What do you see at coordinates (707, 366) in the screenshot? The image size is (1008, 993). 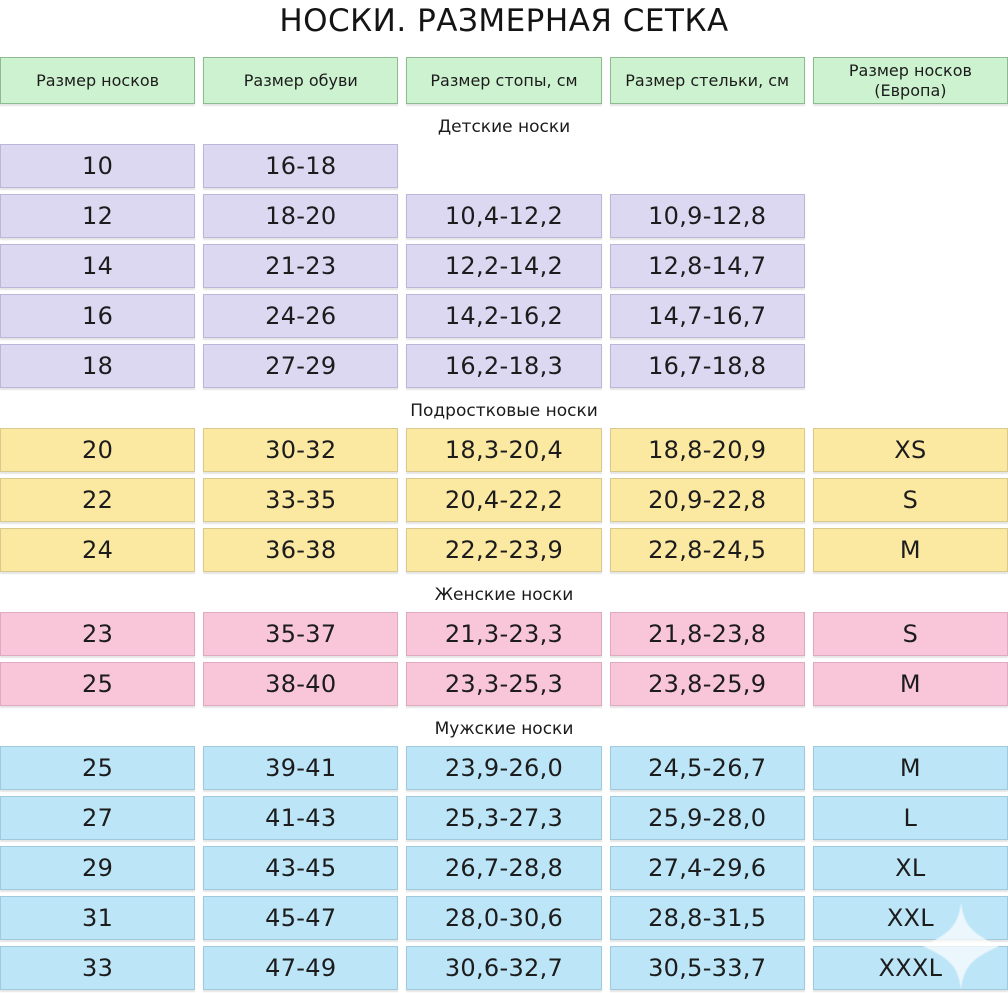 I see `cell-insole-size: 16,7-18,8` at bounding box center [707, 366].